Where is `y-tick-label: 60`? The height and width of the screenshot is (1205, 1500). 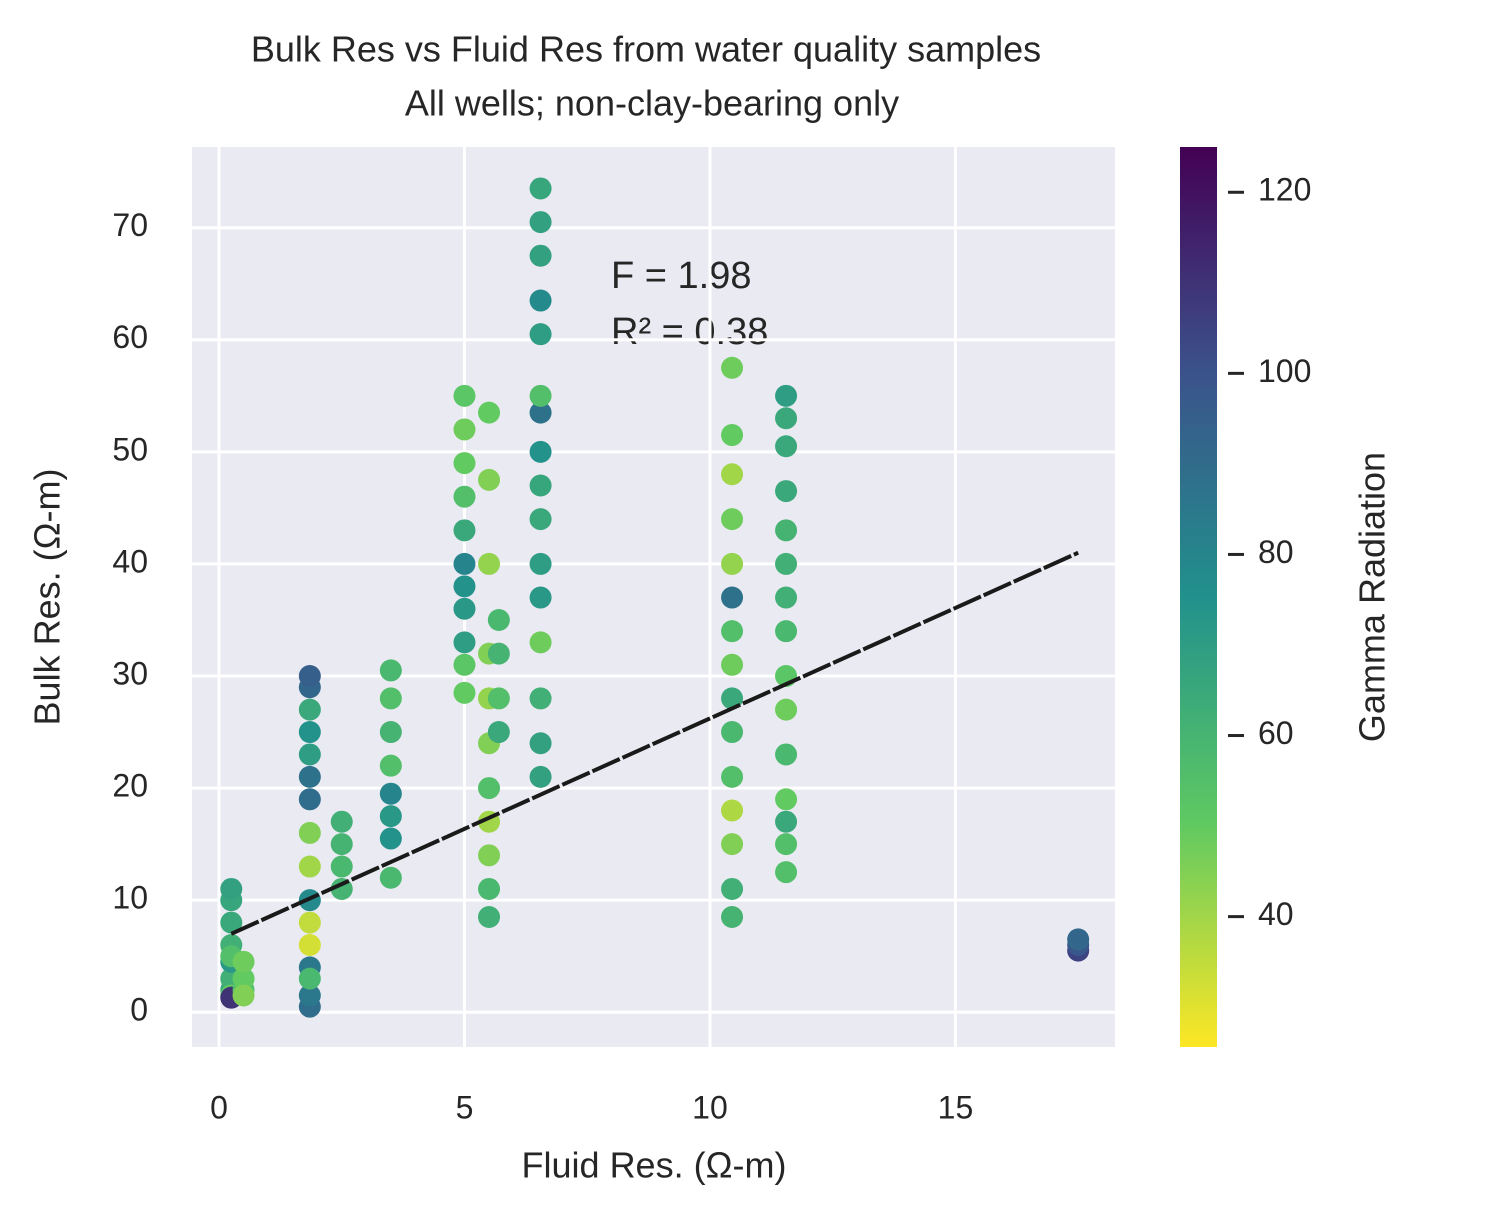 y-tick-label: 60 is located at coordinates (130, 337).